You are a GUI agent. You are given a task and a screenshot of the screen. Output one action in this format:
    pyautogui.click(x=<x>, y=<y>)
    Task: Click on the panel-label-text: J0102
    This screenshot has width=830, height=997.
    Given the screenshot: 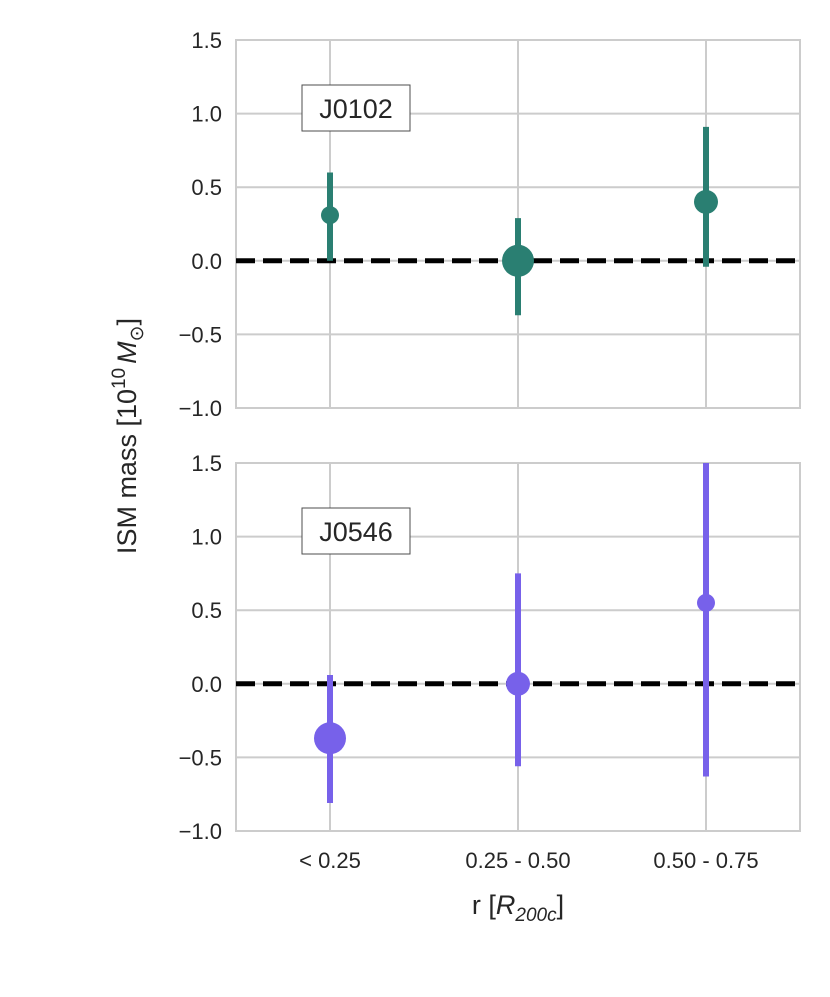 What is the action you would take?
    pyautogui.click(x=356, y=109)
    